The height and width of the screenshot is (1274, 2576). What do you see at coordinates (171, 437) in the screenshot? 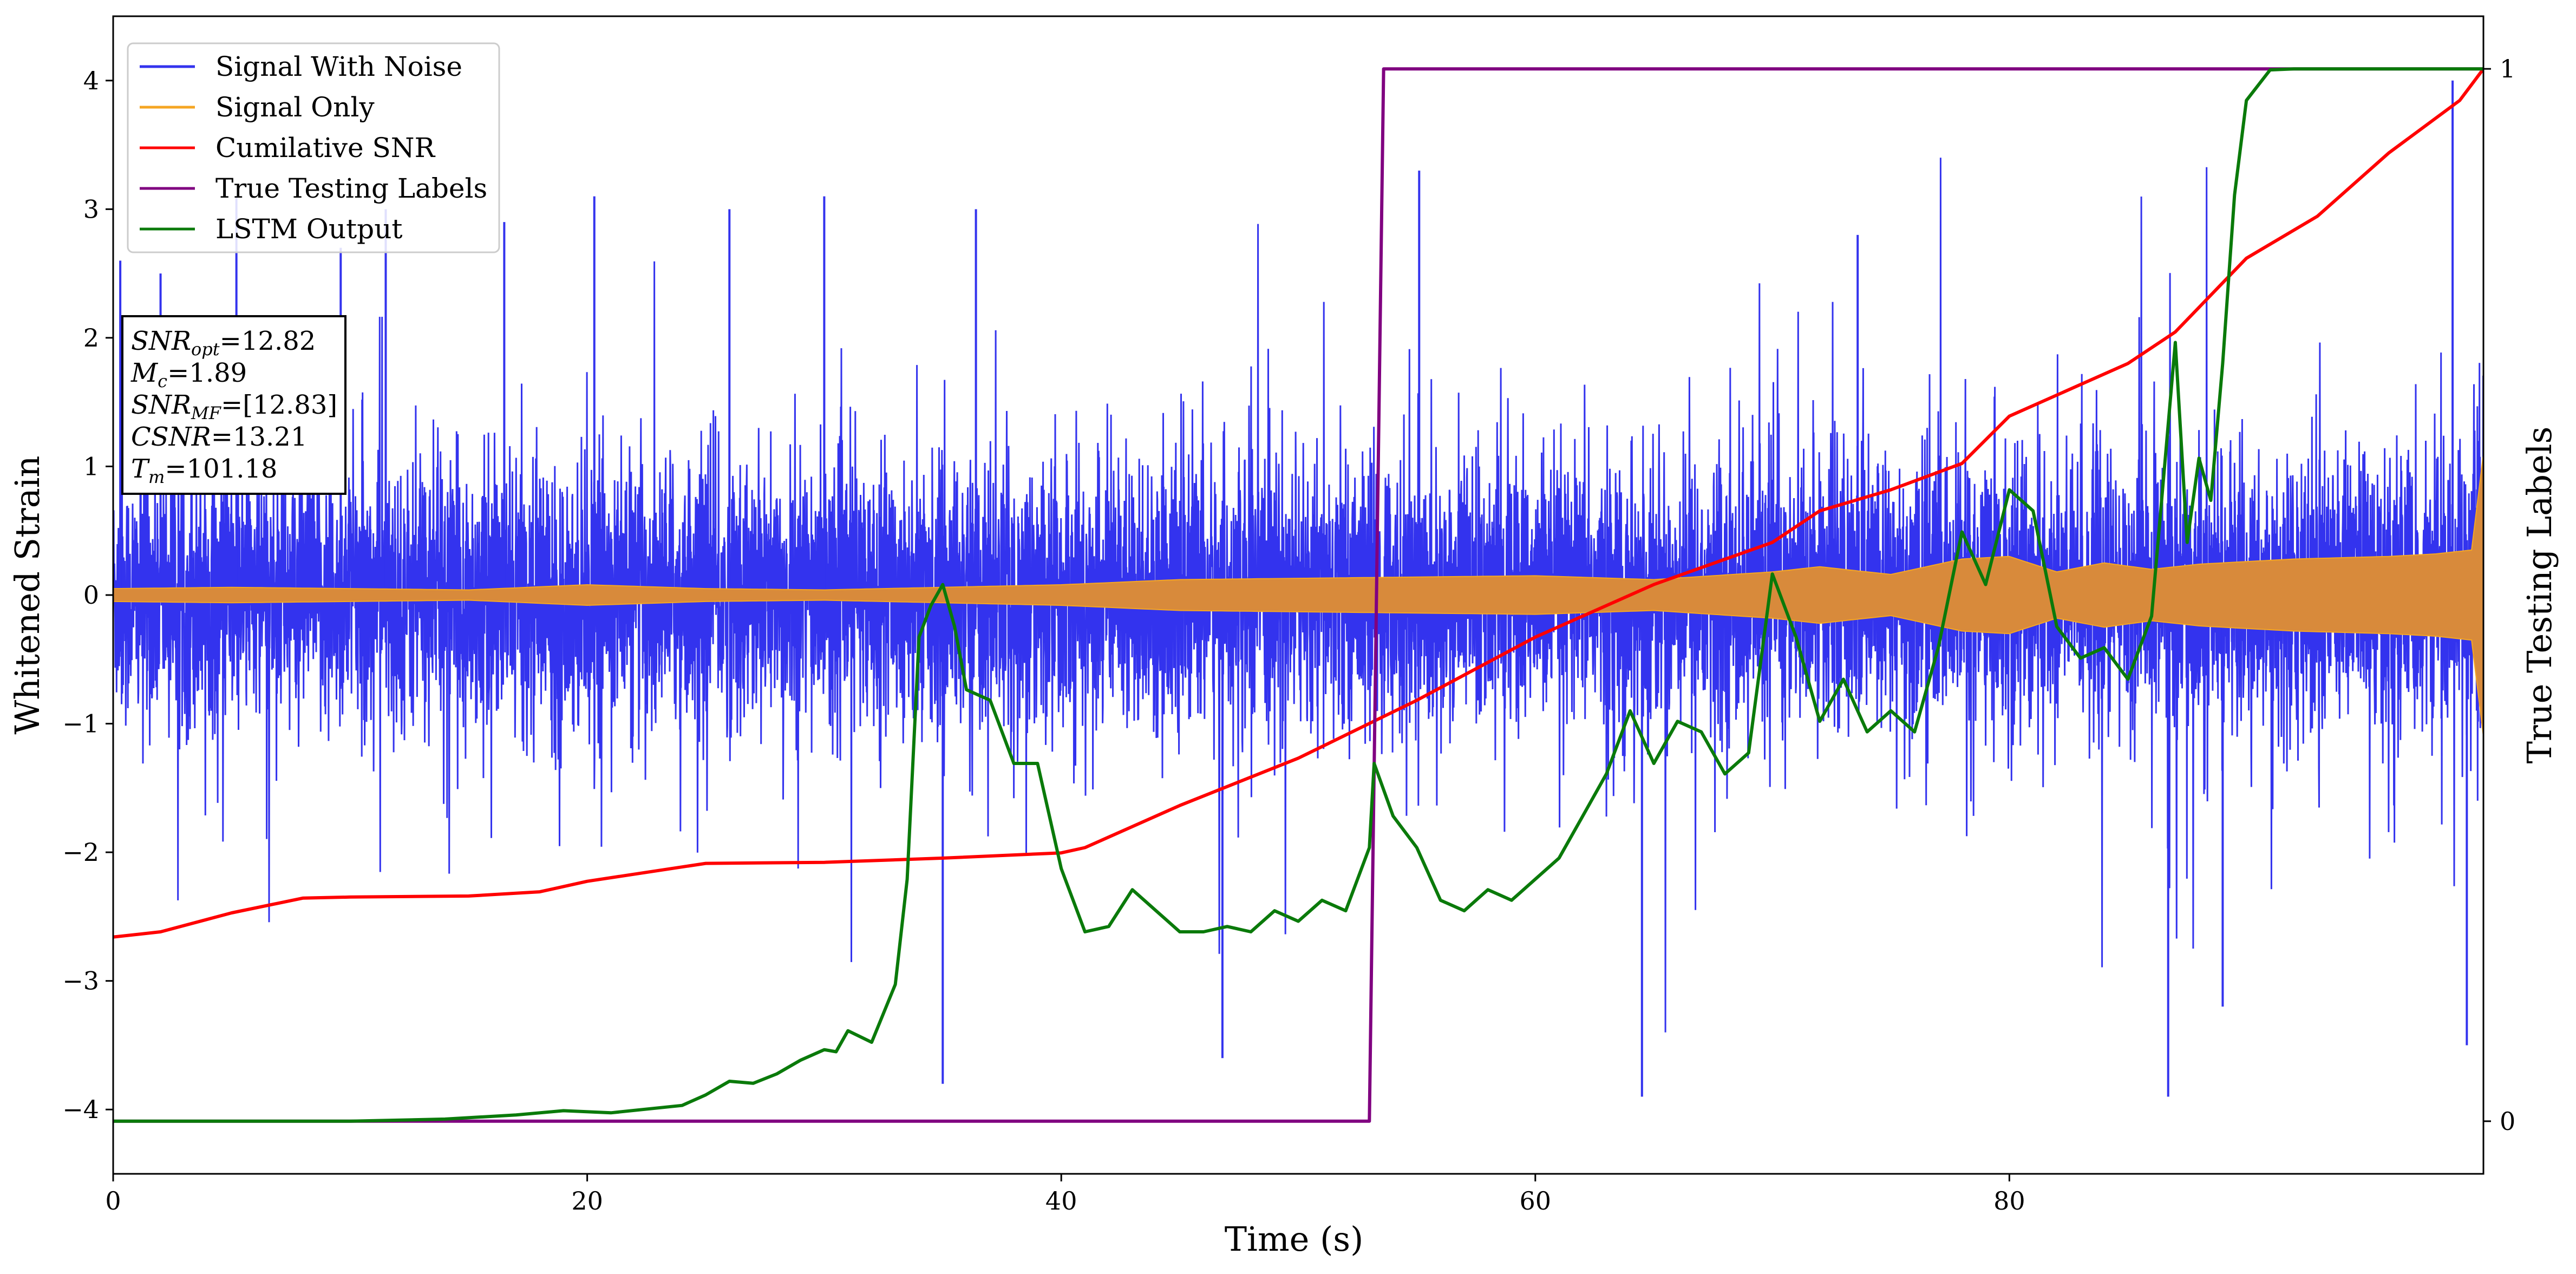
I see `info-symbol: CSNR` at bounding box center [171, 437].